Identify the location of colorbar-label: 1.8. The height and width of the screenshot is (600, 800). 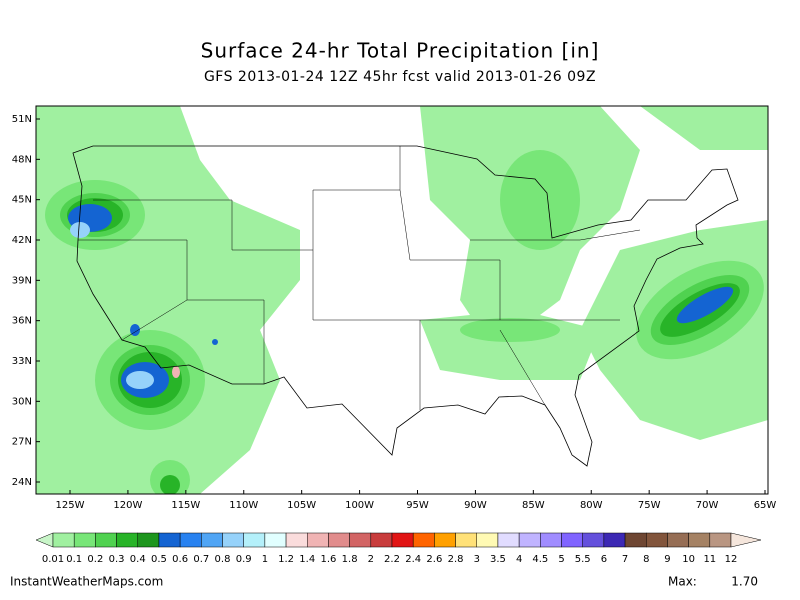
(350, 559).